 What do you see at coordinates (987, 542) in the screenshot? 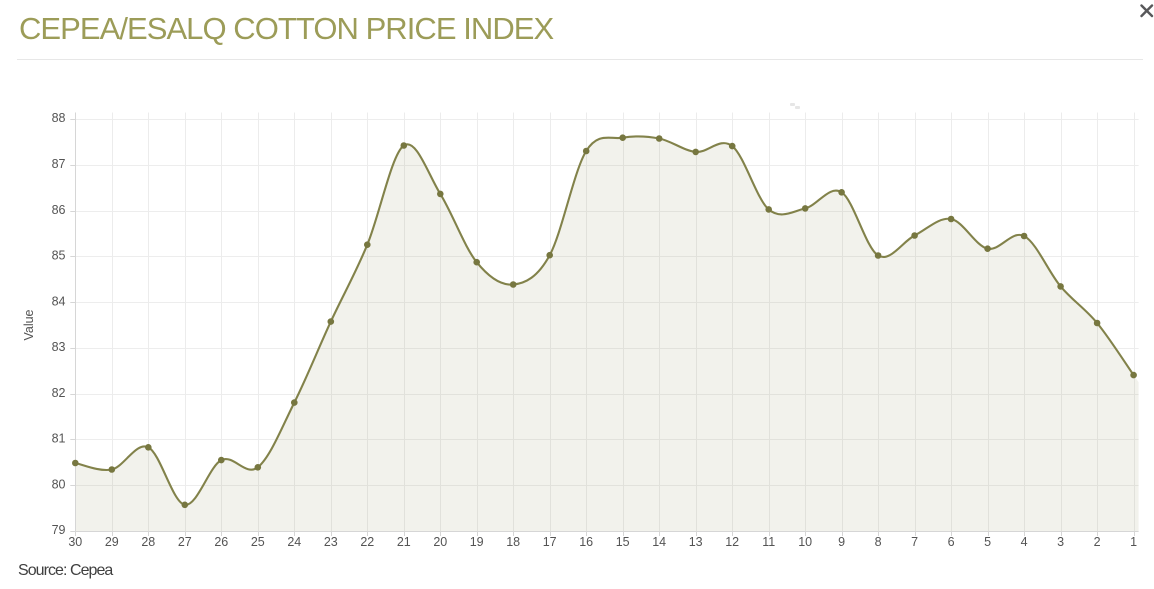
I see `svg-text: 5` at bounding box center [987, 542].